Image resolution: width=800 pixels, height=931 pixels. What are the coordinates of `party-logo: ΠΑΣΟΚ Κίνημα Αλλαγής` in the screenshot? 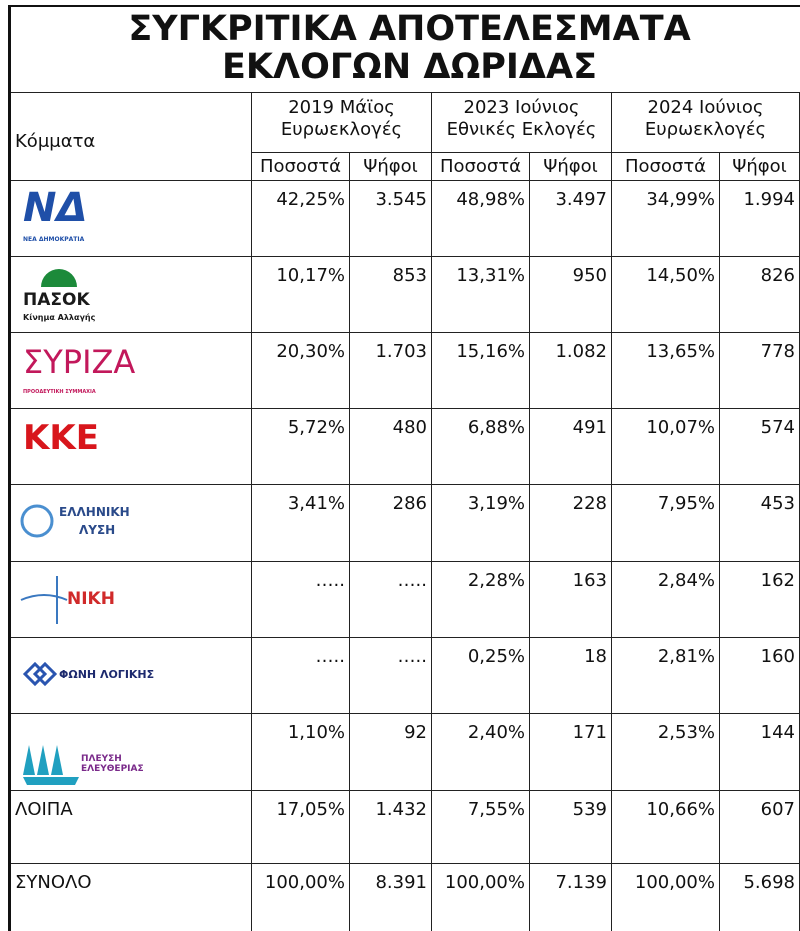 It's located at (59, 295).